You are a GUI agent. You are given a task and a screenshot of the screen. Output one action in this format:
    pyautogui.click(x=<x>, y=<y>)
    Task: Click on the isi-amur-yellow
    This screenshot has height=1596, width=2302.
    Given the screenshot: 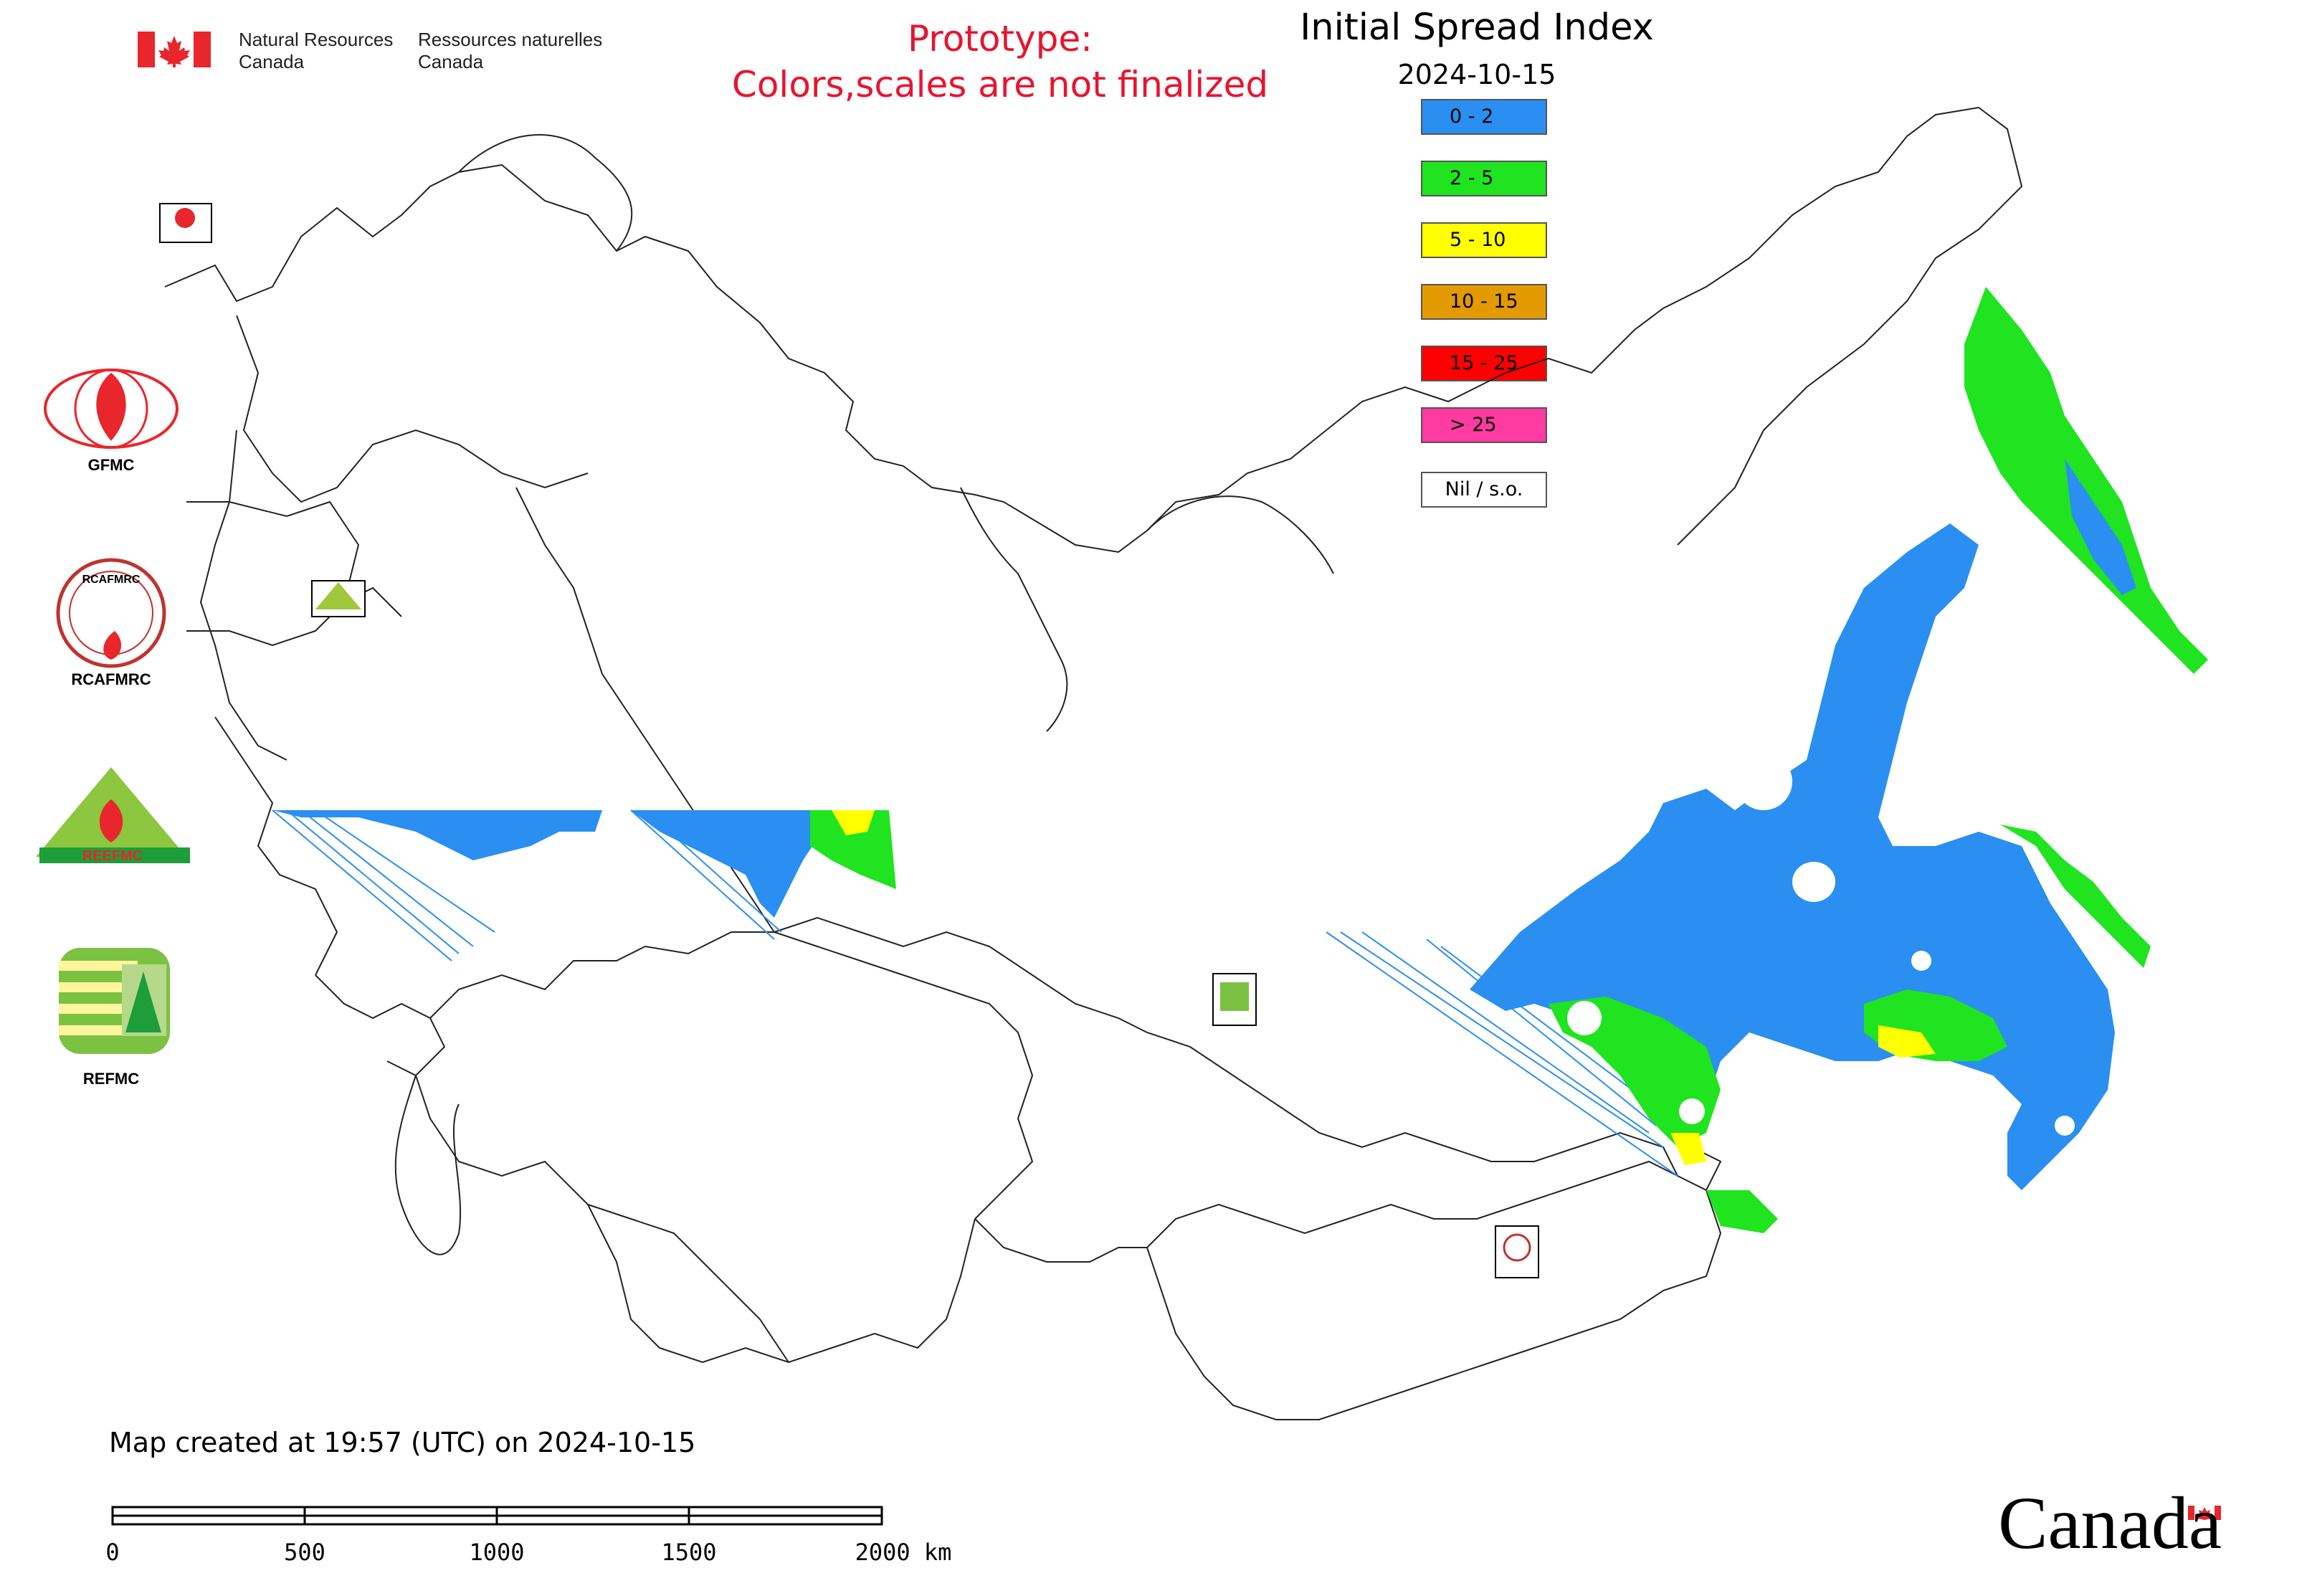 What is the action you would take?
    pyautogui.click(x=1907, y=1041)
    